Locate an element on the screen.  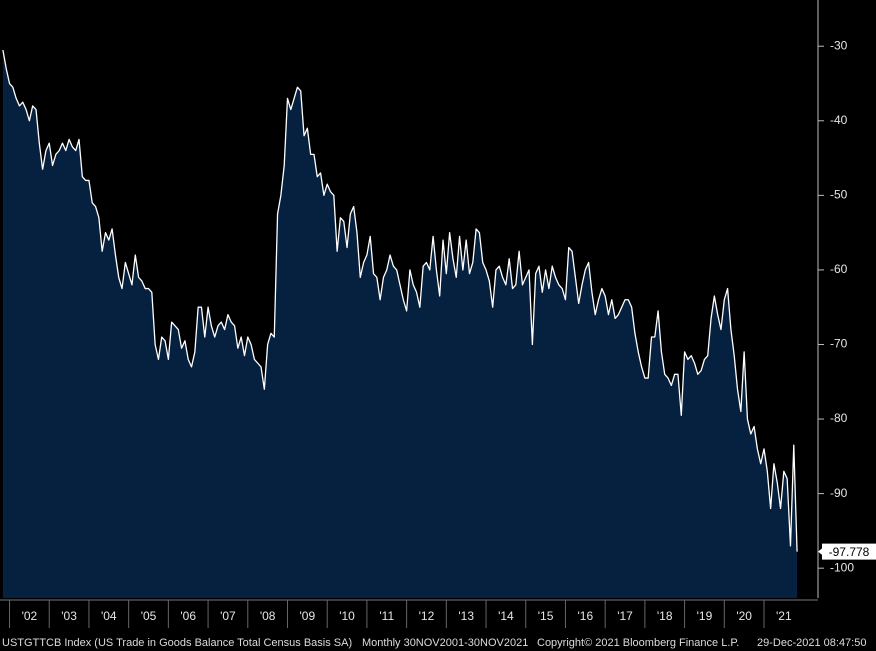
footer-text: 29-Dec-2021 08:47:50 is located at coordinates (811, 643).